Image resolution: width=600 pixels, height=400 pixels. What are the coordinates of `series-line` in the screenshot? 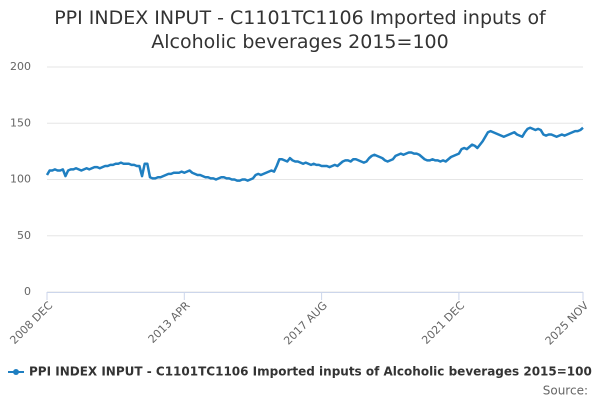 It's located at (314, 154).